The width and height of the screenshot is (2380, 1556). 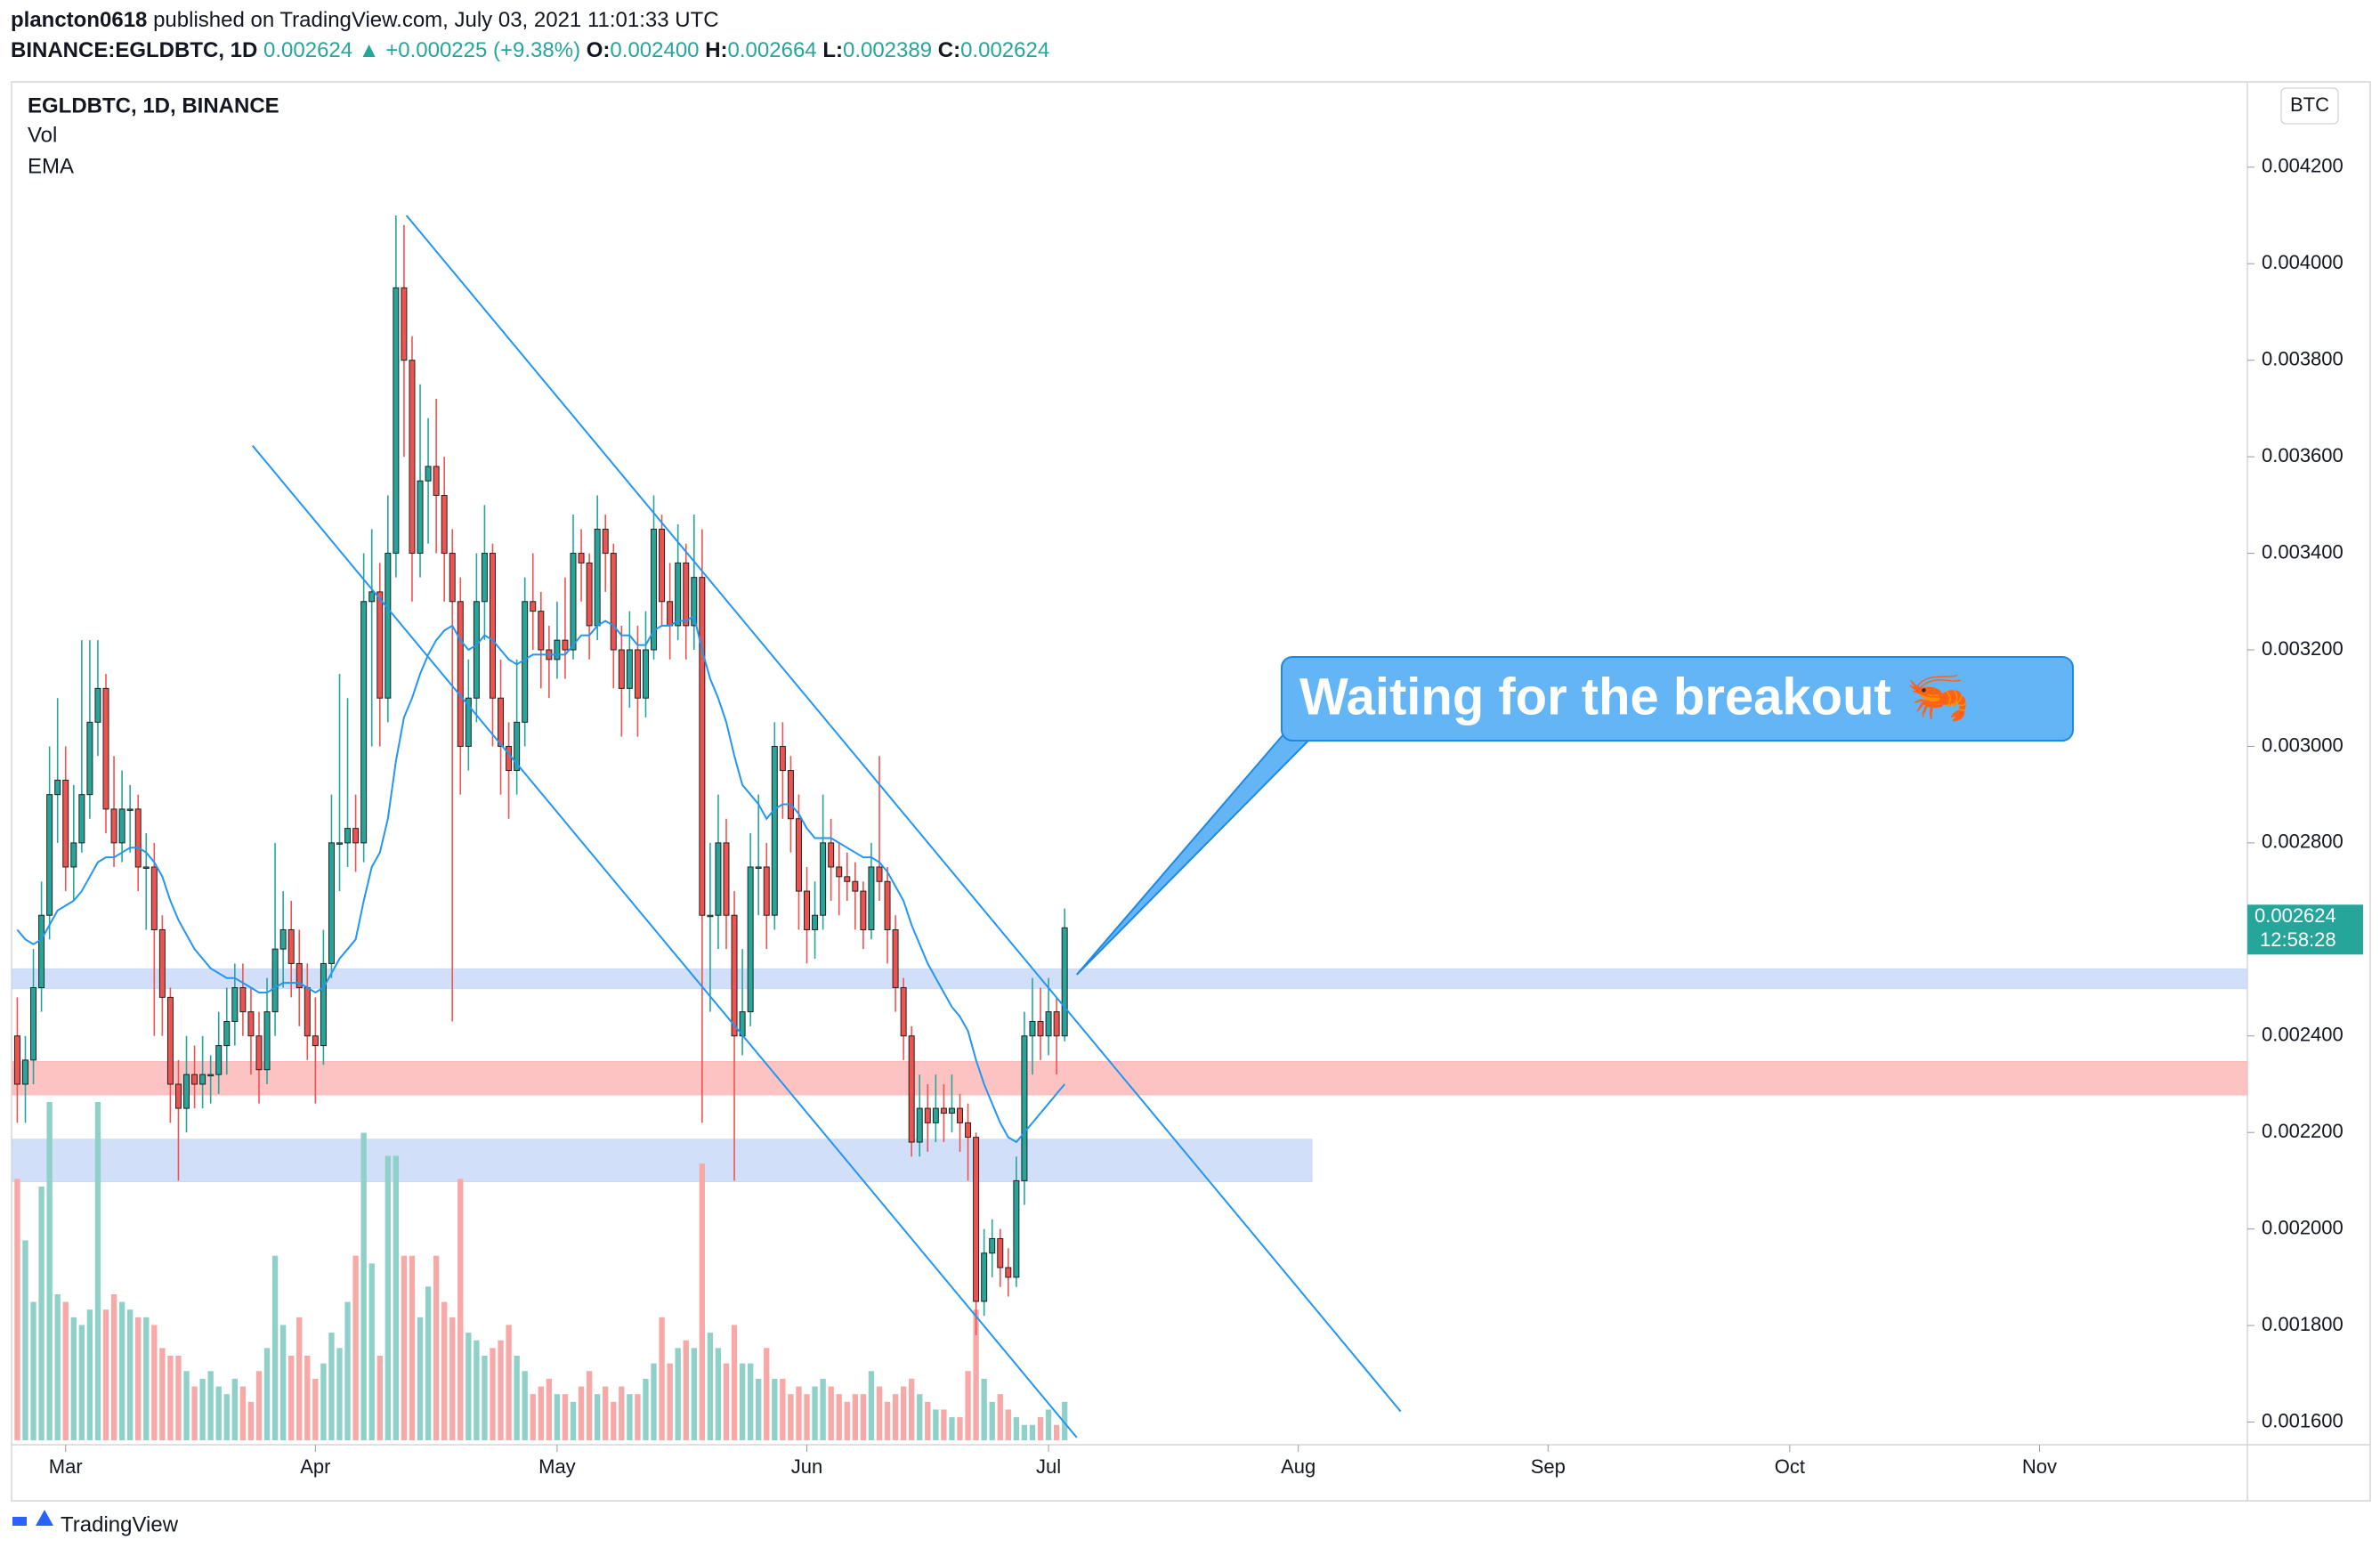 What do you see at coordinates (2303, 262) in the screenshot?
I see `y-tick-label: 0.004000` at bounding box center [2303, 262].